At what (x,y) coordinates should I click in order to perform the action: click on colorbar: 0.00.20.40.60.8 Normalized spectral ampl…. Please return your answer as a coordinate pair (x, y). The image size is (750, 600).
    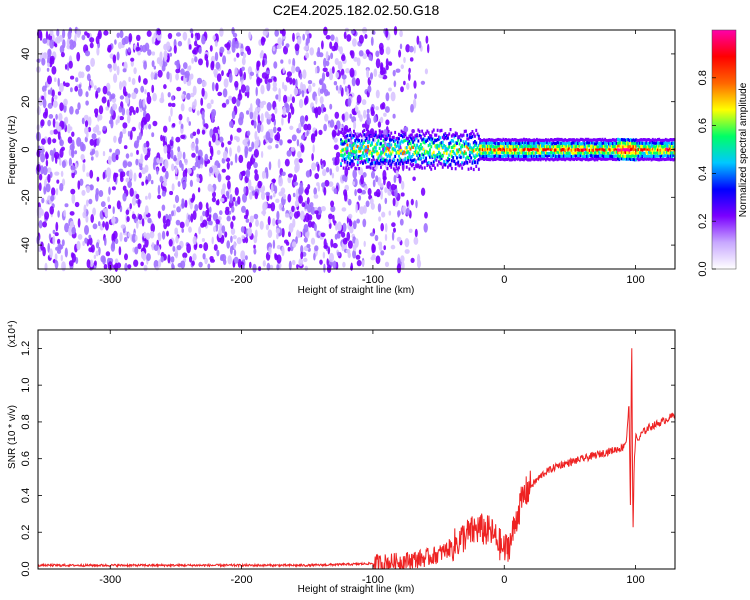
    Looking at the image, I should click on (723, 153).